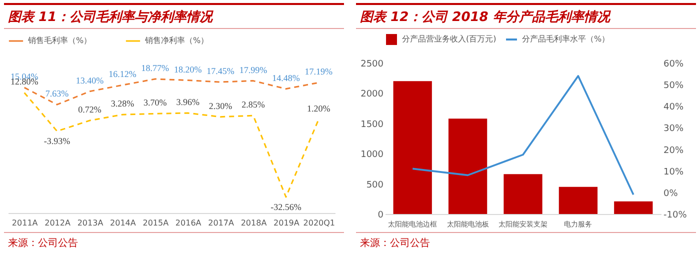 The width and height of the screenshot is (700, 262). Describe the element at coordinates (319, 108) in the screenshot. I see `data-label: 1.20%` at that location.